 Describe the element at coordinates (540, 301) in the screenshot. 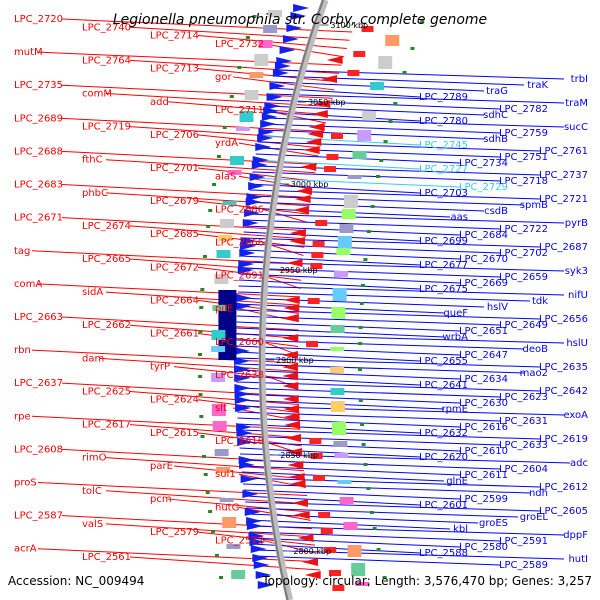

I see `gene-label: tdk` at that location.